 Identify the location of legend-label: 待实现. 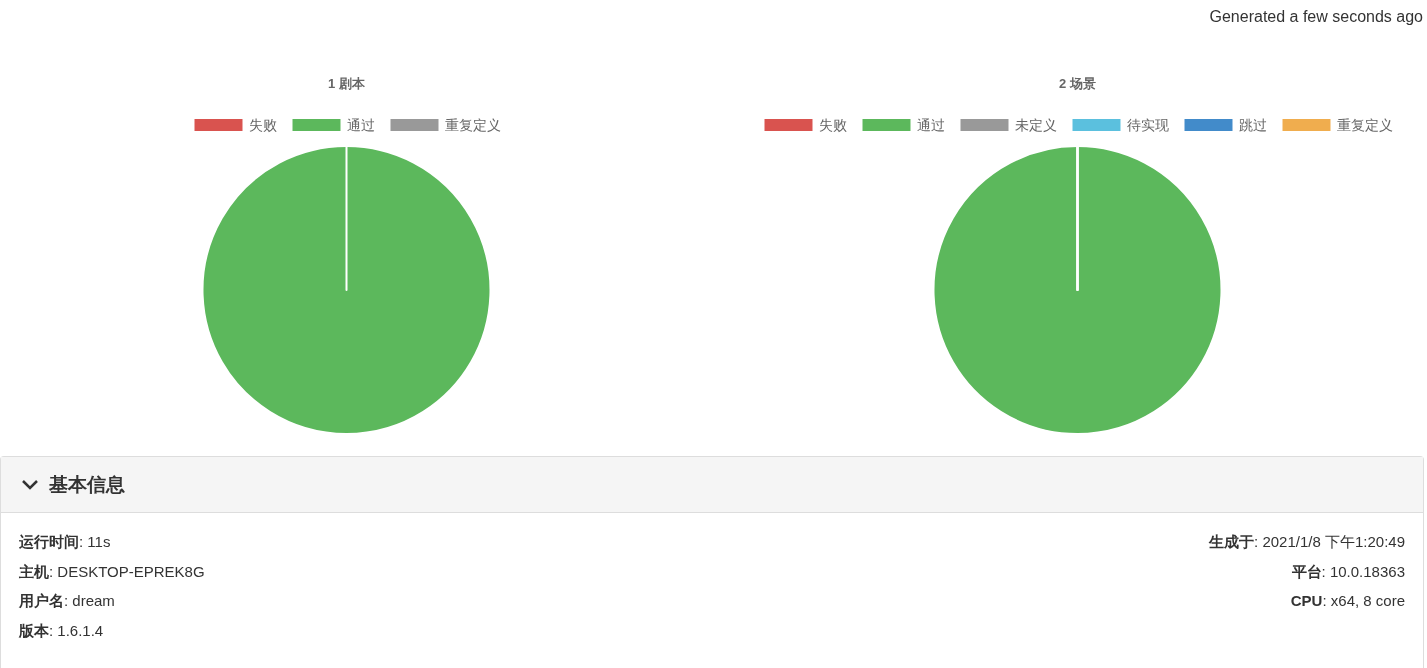
(1147, 125).